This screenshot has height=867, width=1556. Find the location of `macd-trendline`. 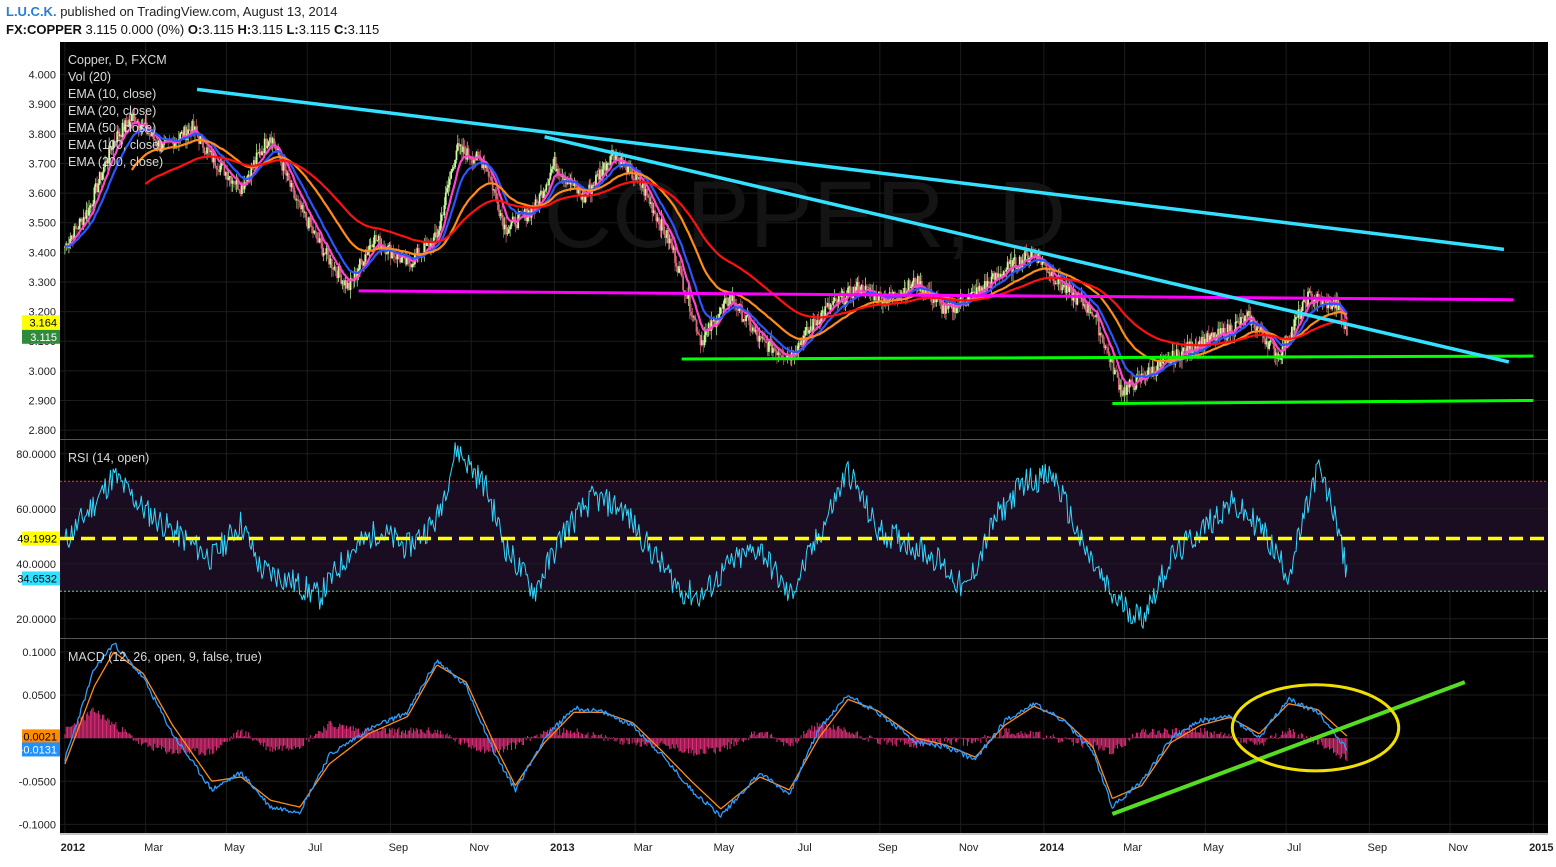

macd-trendline is located at coordinates (1288, 748).